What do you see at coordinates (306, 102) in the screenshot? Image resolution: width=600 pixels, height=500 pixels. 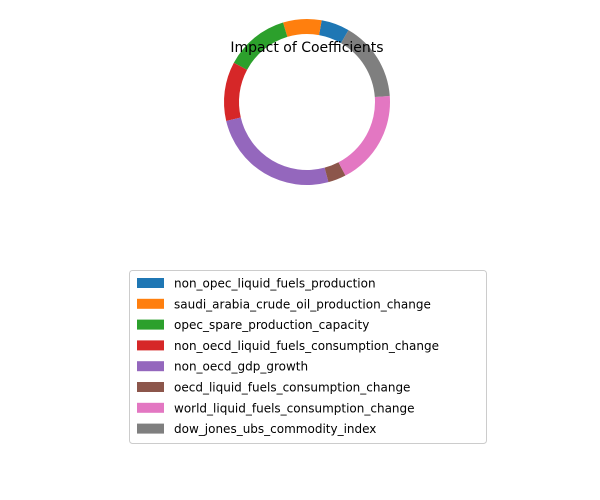 I see `donut-slices` at bounding box center [306, 102].